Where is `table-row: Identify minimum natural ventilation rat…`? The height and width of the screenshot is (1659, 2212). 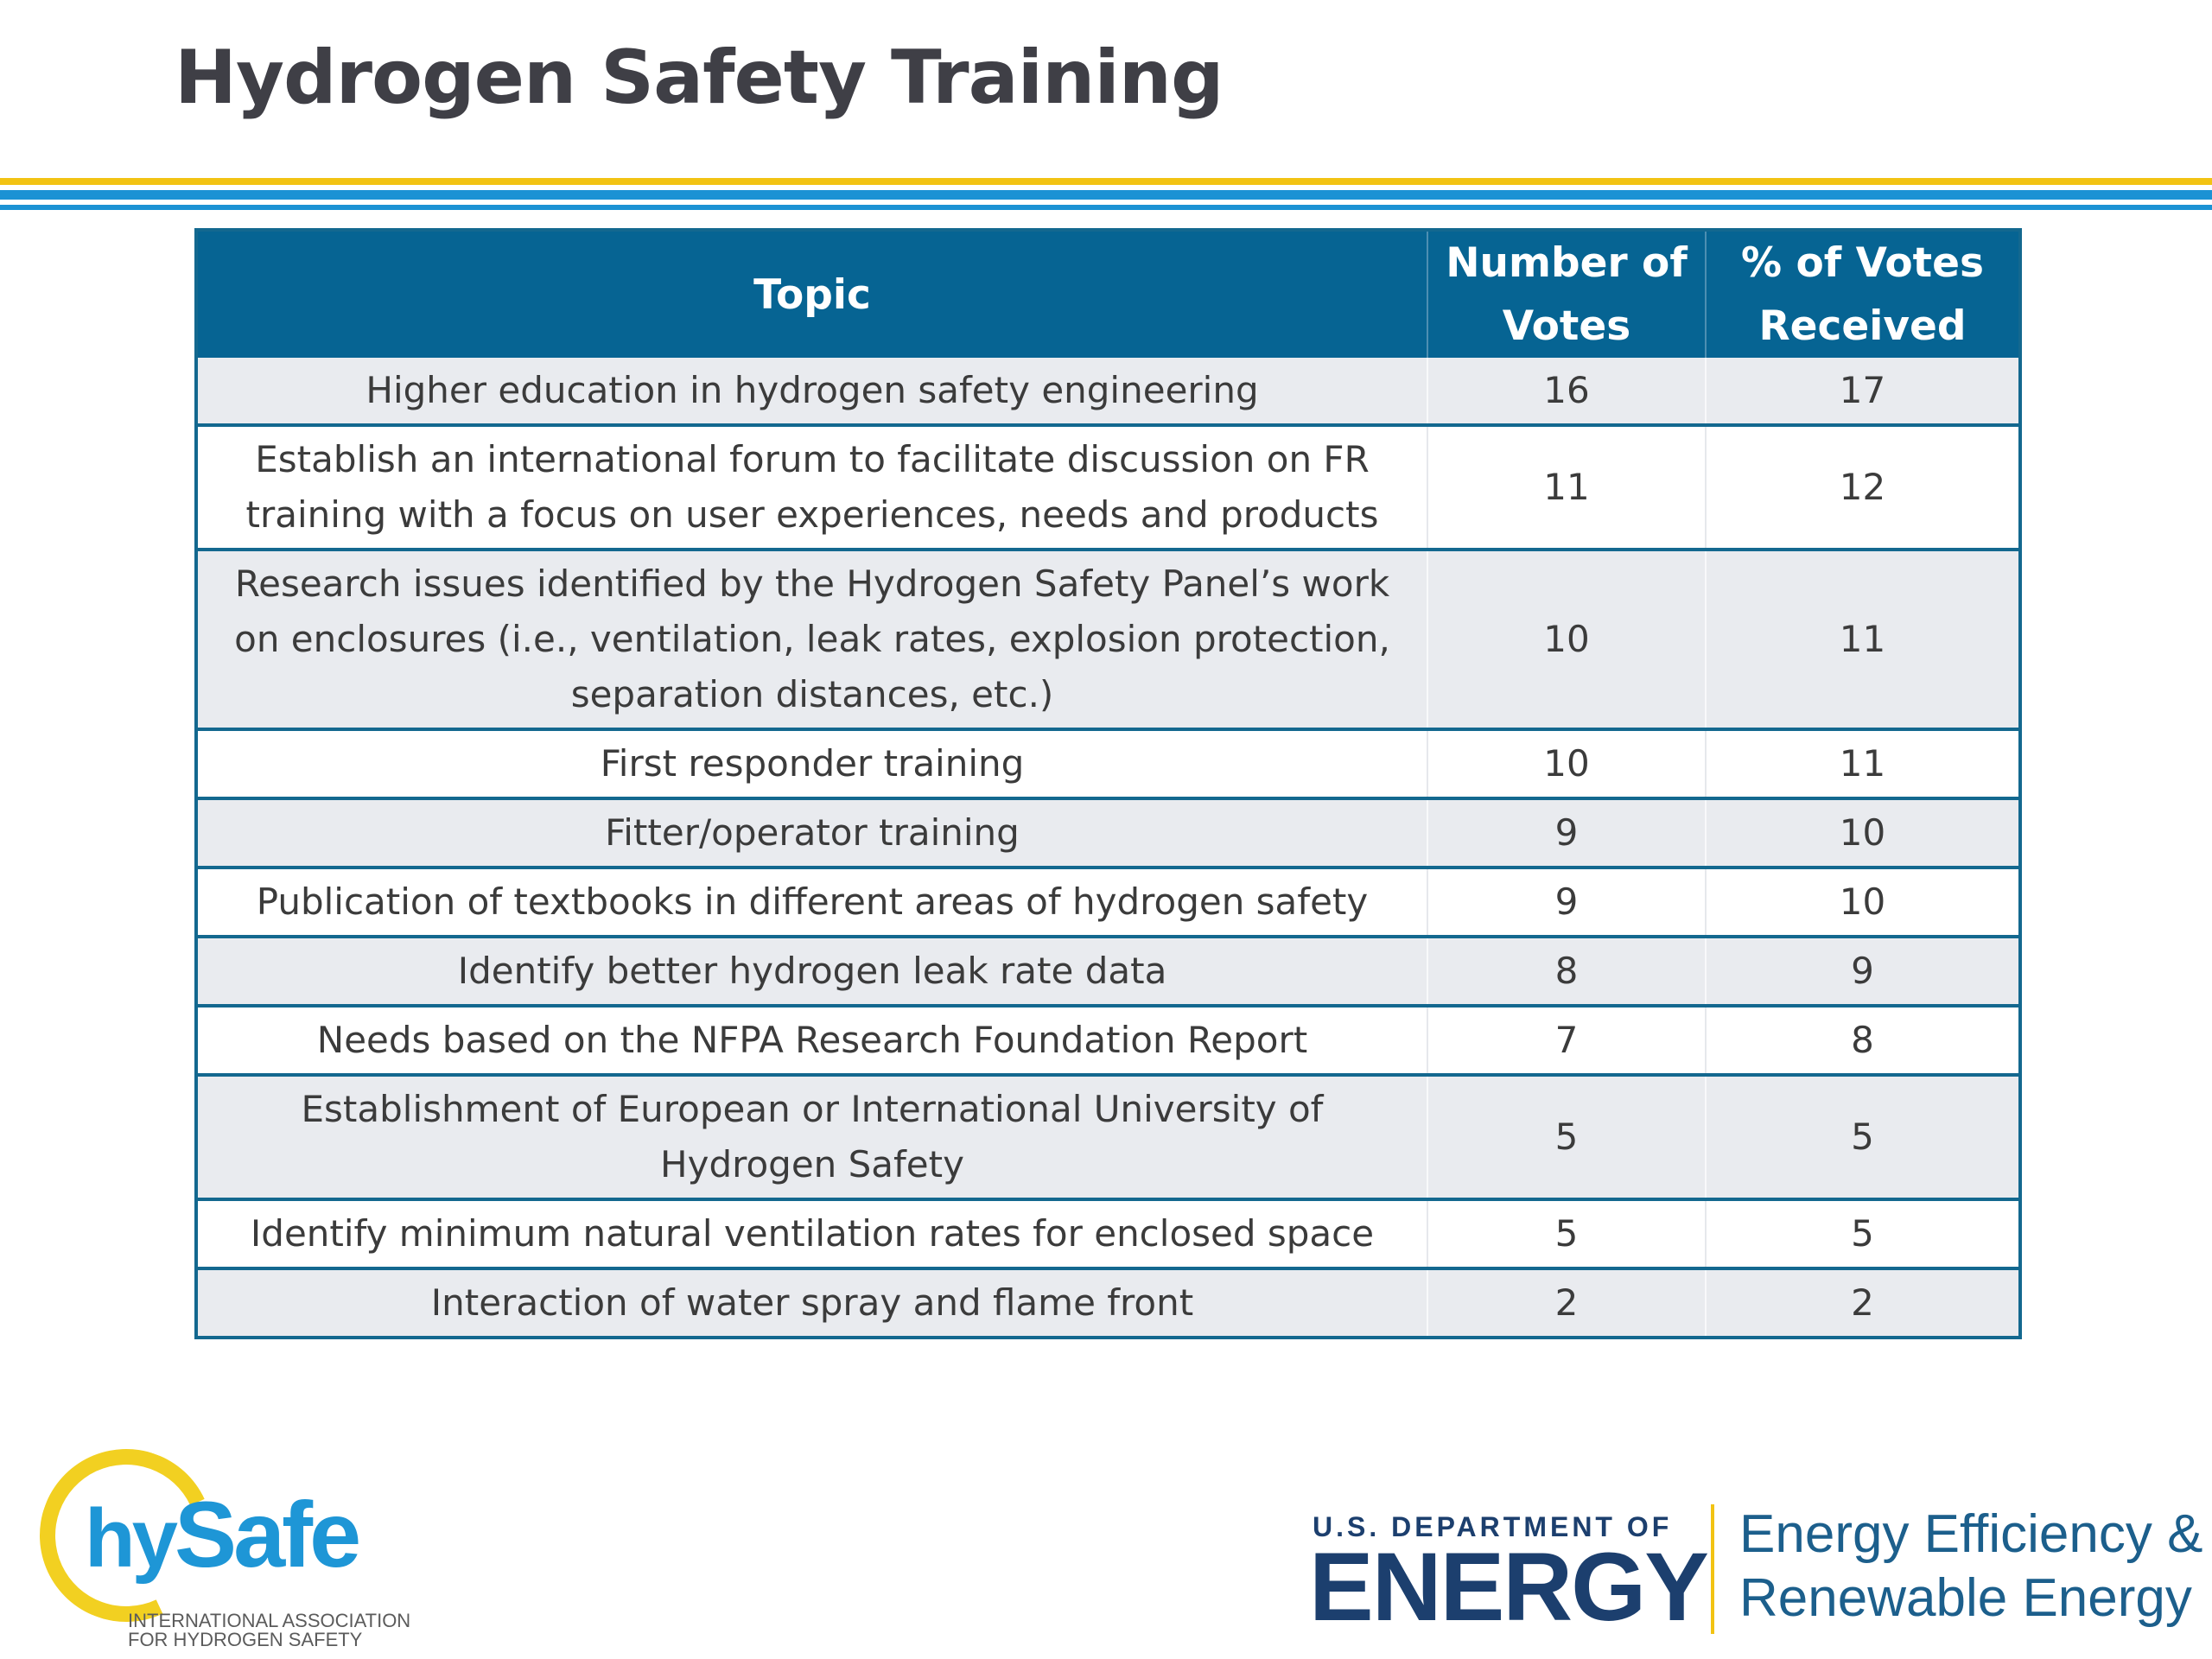
table-row: Identify minimum natural ventilation rat… is located at coordinates (1108, 1234).